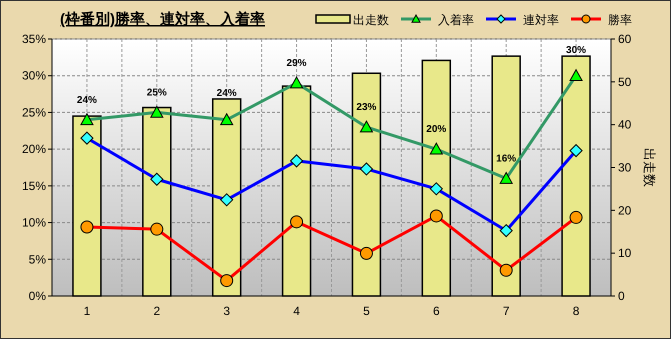 The height and width of the screenshot is (339, 671). Describe the element at coordinates (296, 64) in the screenshot. I see `data-label: 29%` at that location.